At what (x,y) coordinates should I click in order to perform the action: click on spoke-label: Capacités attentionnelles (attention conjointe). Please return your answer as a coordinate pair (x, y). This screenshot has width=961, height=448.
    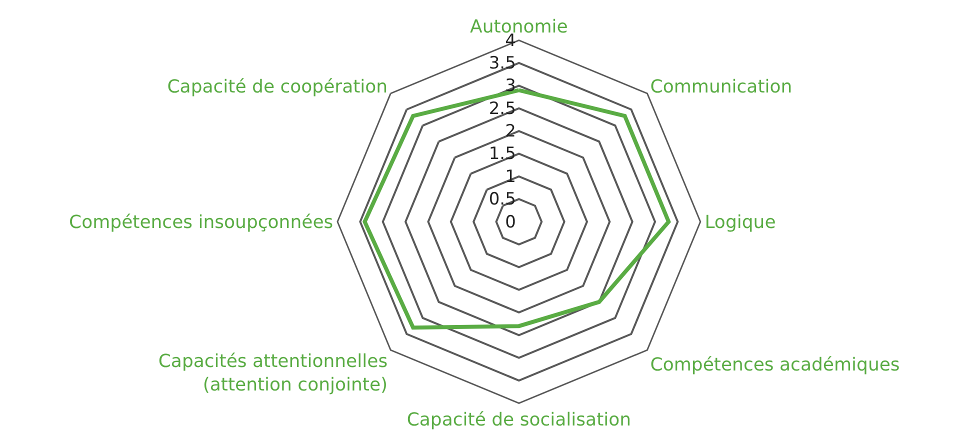
    Looking at the image, I should click on (273, 373).